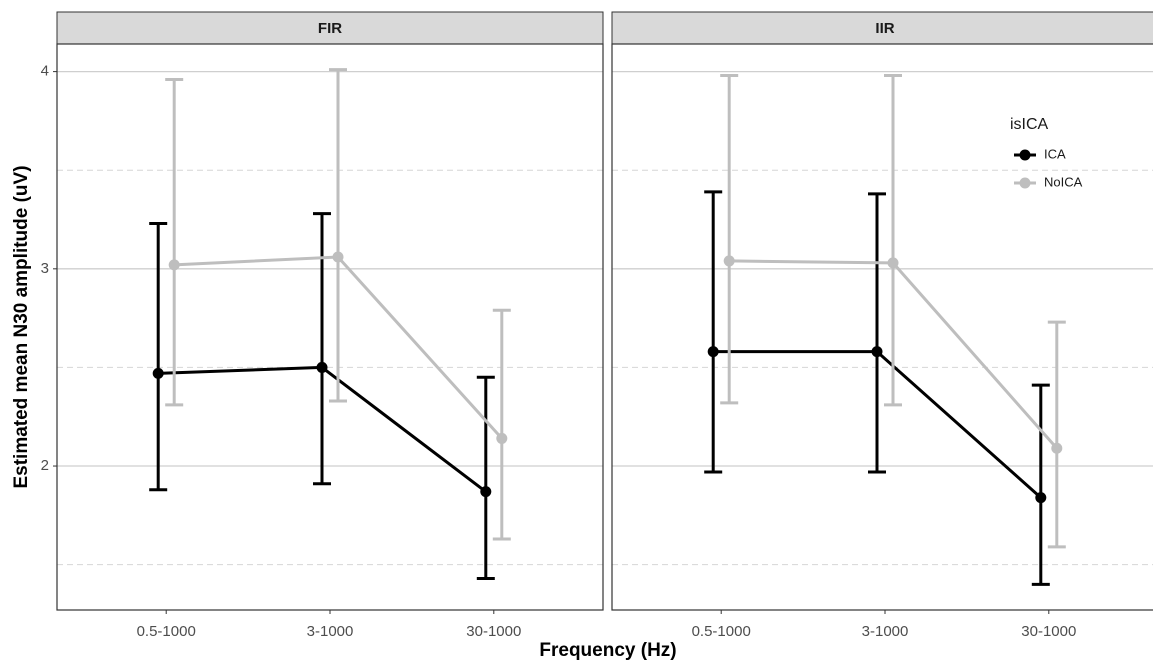 The width and height of the screenshot is (1153, 661). I want to click on y-tick-label: 4, so click(45, 71).